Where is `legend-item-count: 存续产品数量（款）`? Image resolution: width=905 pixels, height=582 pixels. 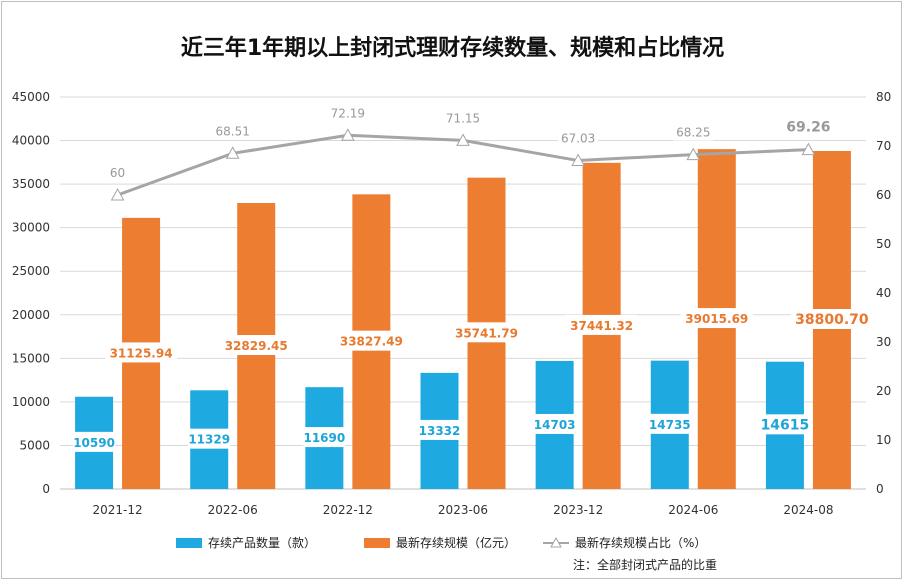
legend-item-count: 存续产品数量（款） is located at coordinates (246, 542).